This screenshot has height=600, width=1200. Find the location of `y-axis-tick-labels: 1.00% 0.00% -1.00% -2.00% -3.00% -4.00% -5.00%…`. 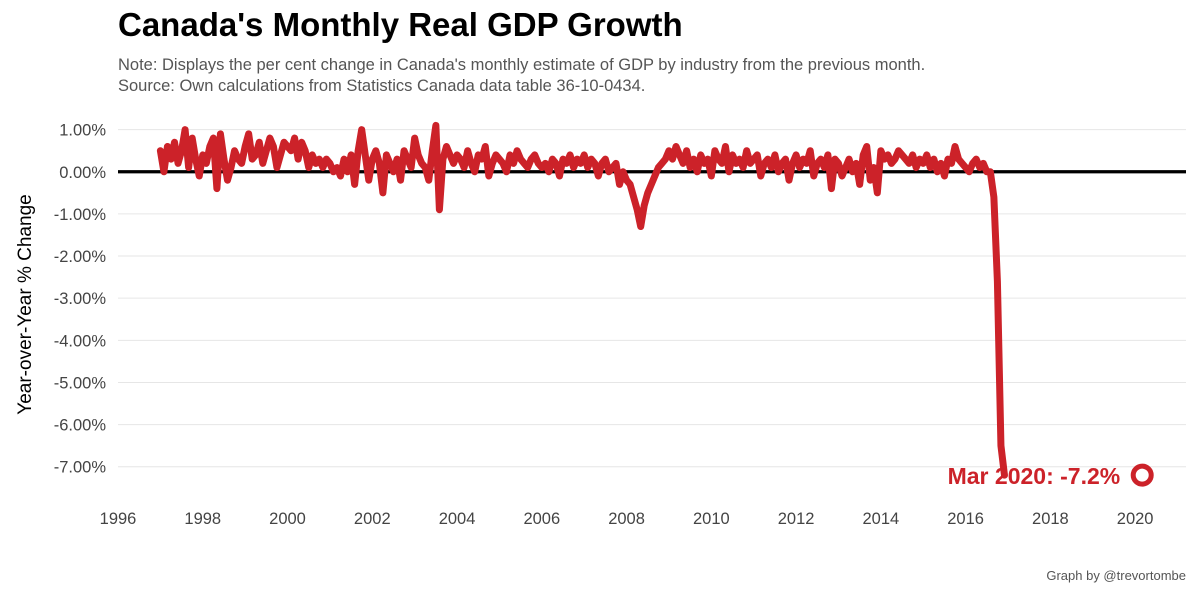

y-axis-tick-labels: 1.00% 0.00% -1.00% -2.00% -3.00% -4.00% -5.00%… is located at coordinates (80, 299).